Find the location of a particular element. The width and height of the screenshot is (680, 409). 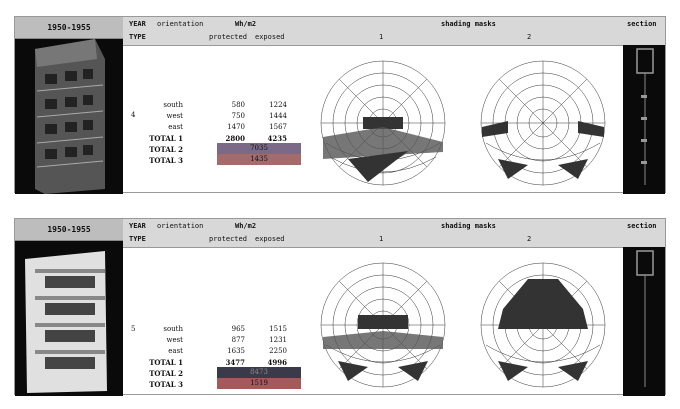

exposed-value: 1515 is located at coordinates (278, 329).